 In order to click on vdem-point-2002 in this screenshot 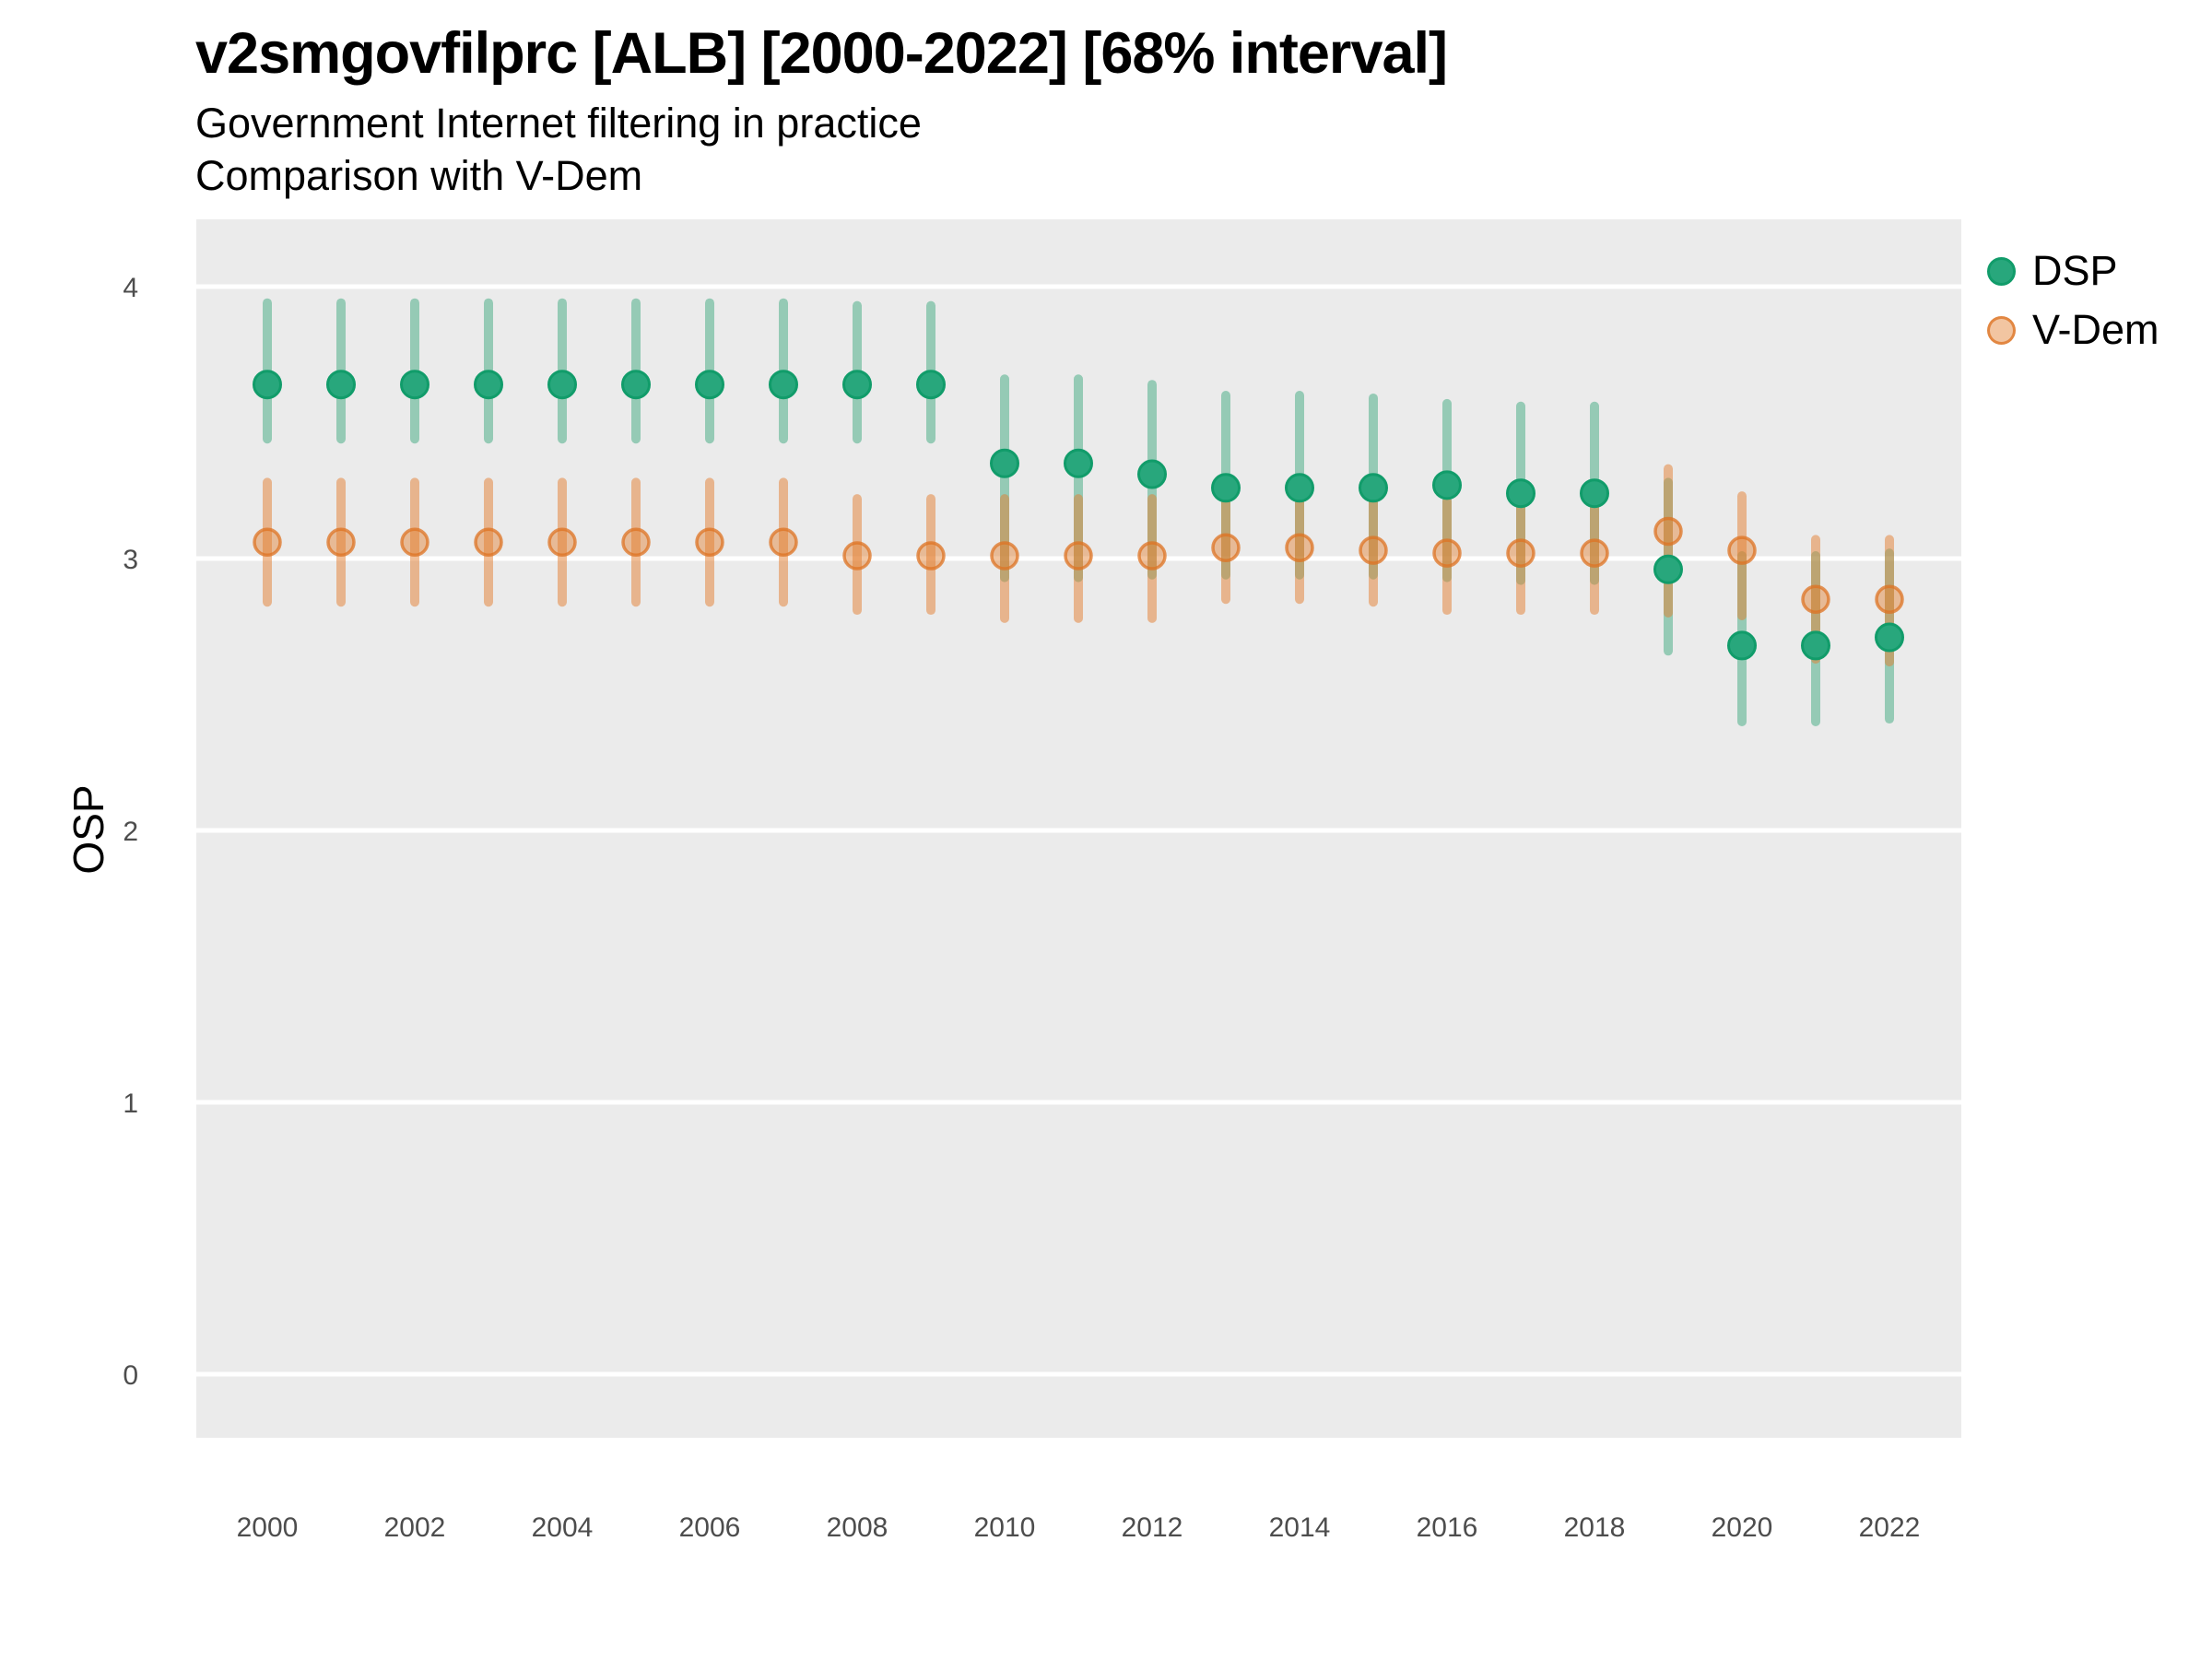, I will do `click(414, 542)`.